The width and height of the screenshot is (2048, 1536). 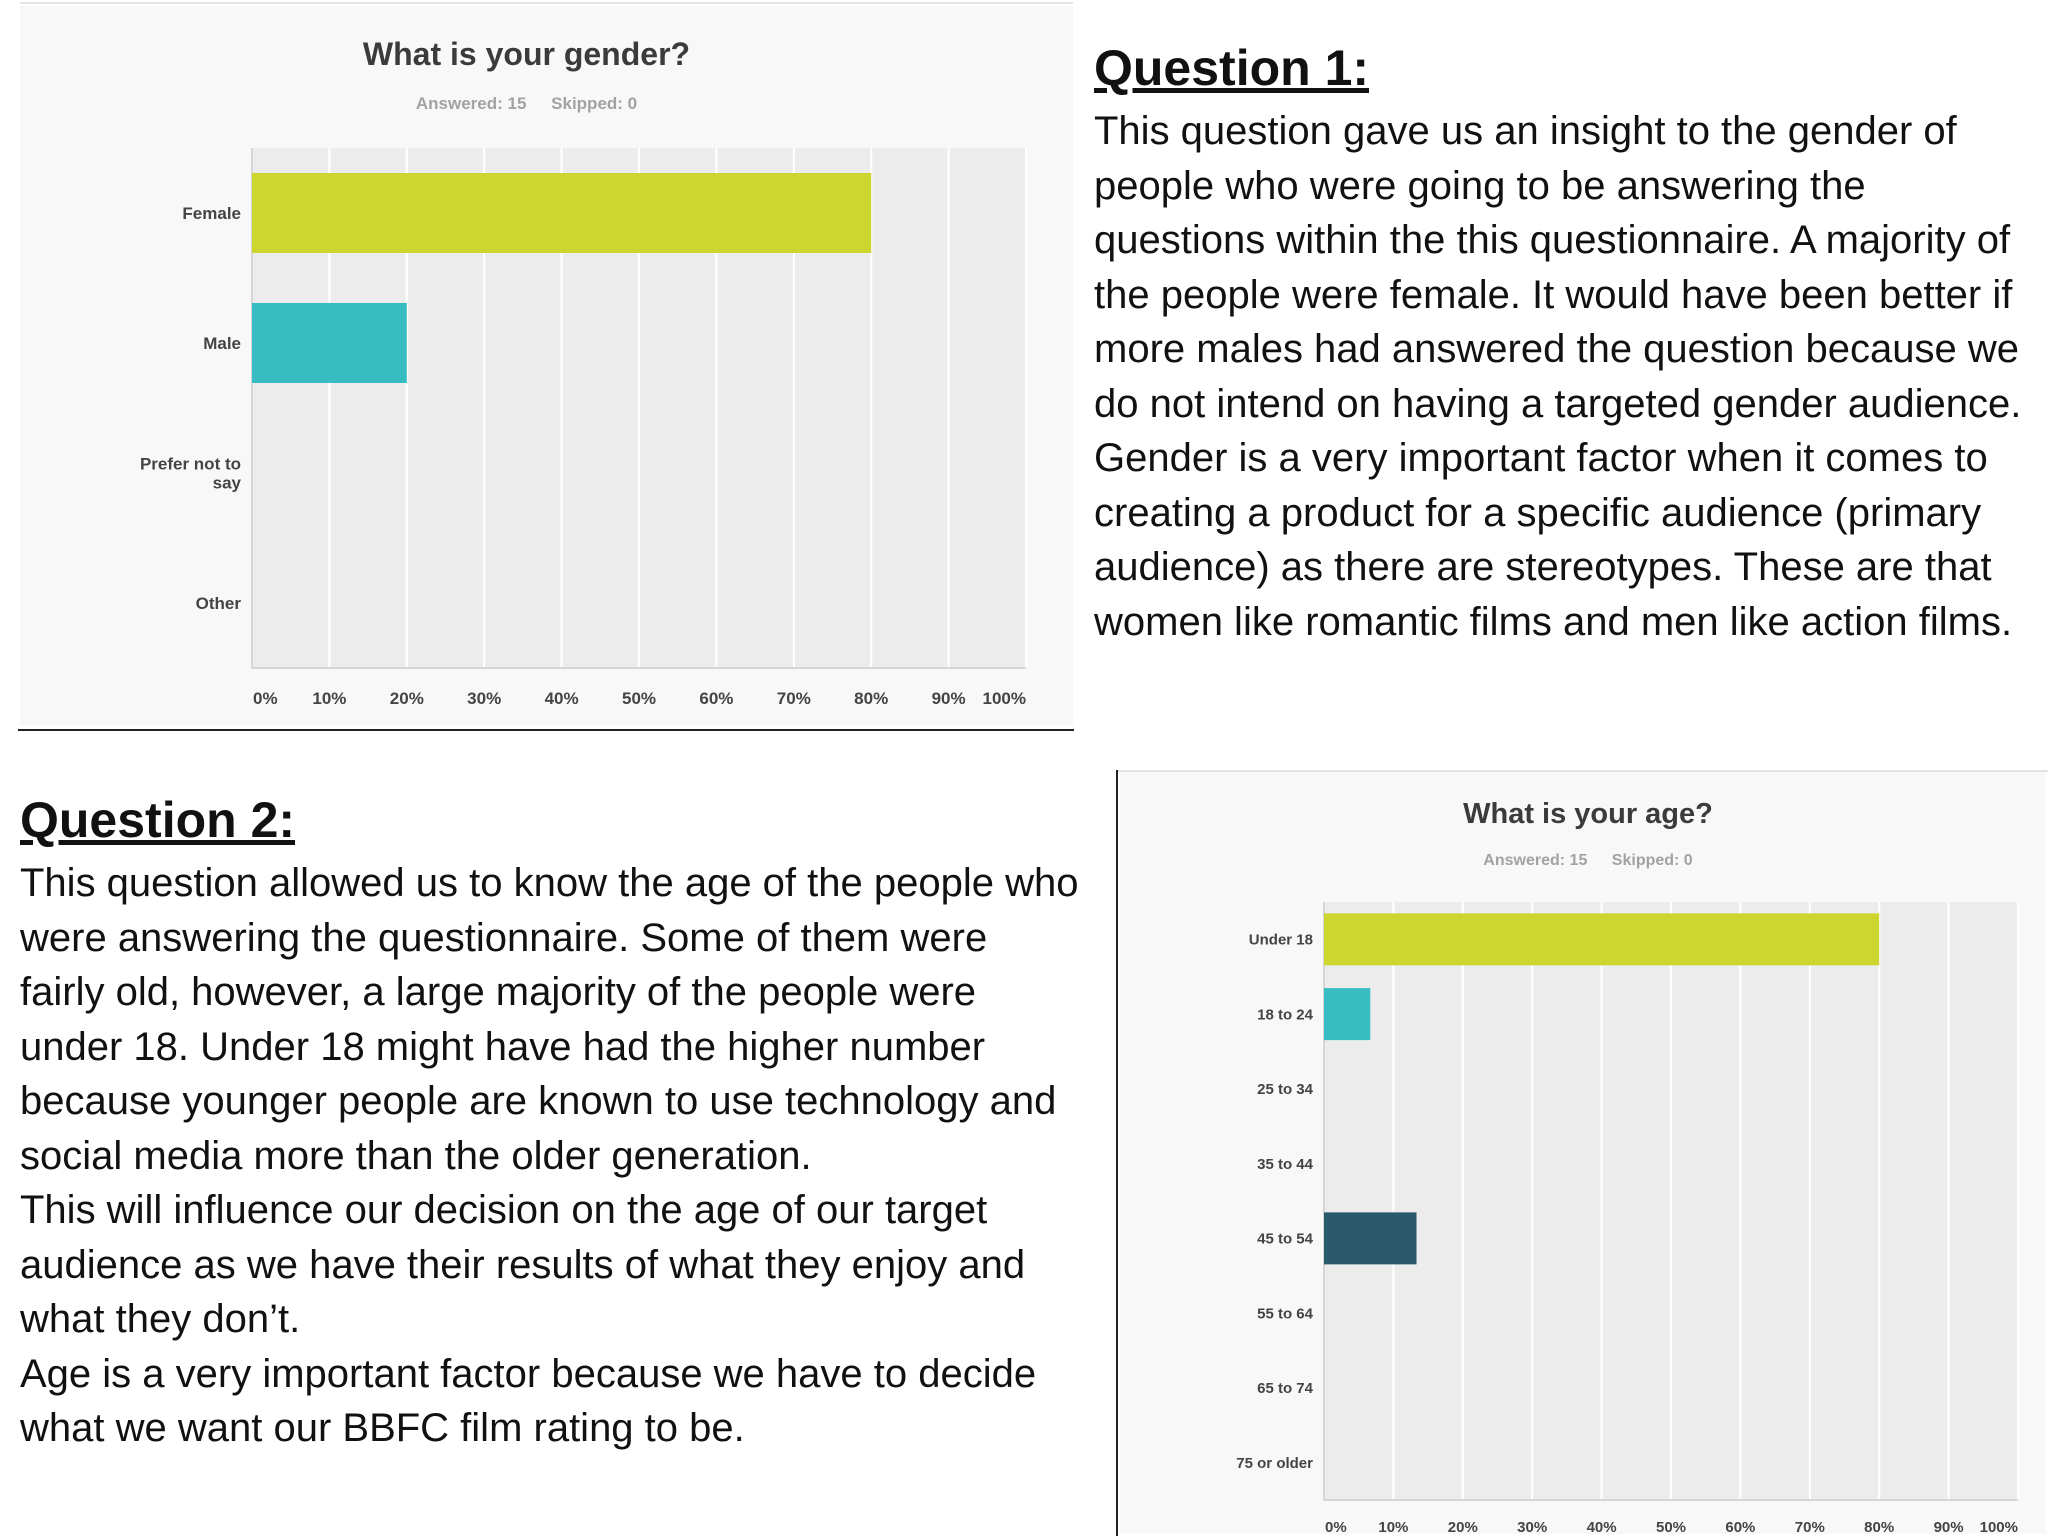 What do you see at coordinates (546, 3) in the screenshot?
I see `top-border-line` at bounding box center [546, 3].